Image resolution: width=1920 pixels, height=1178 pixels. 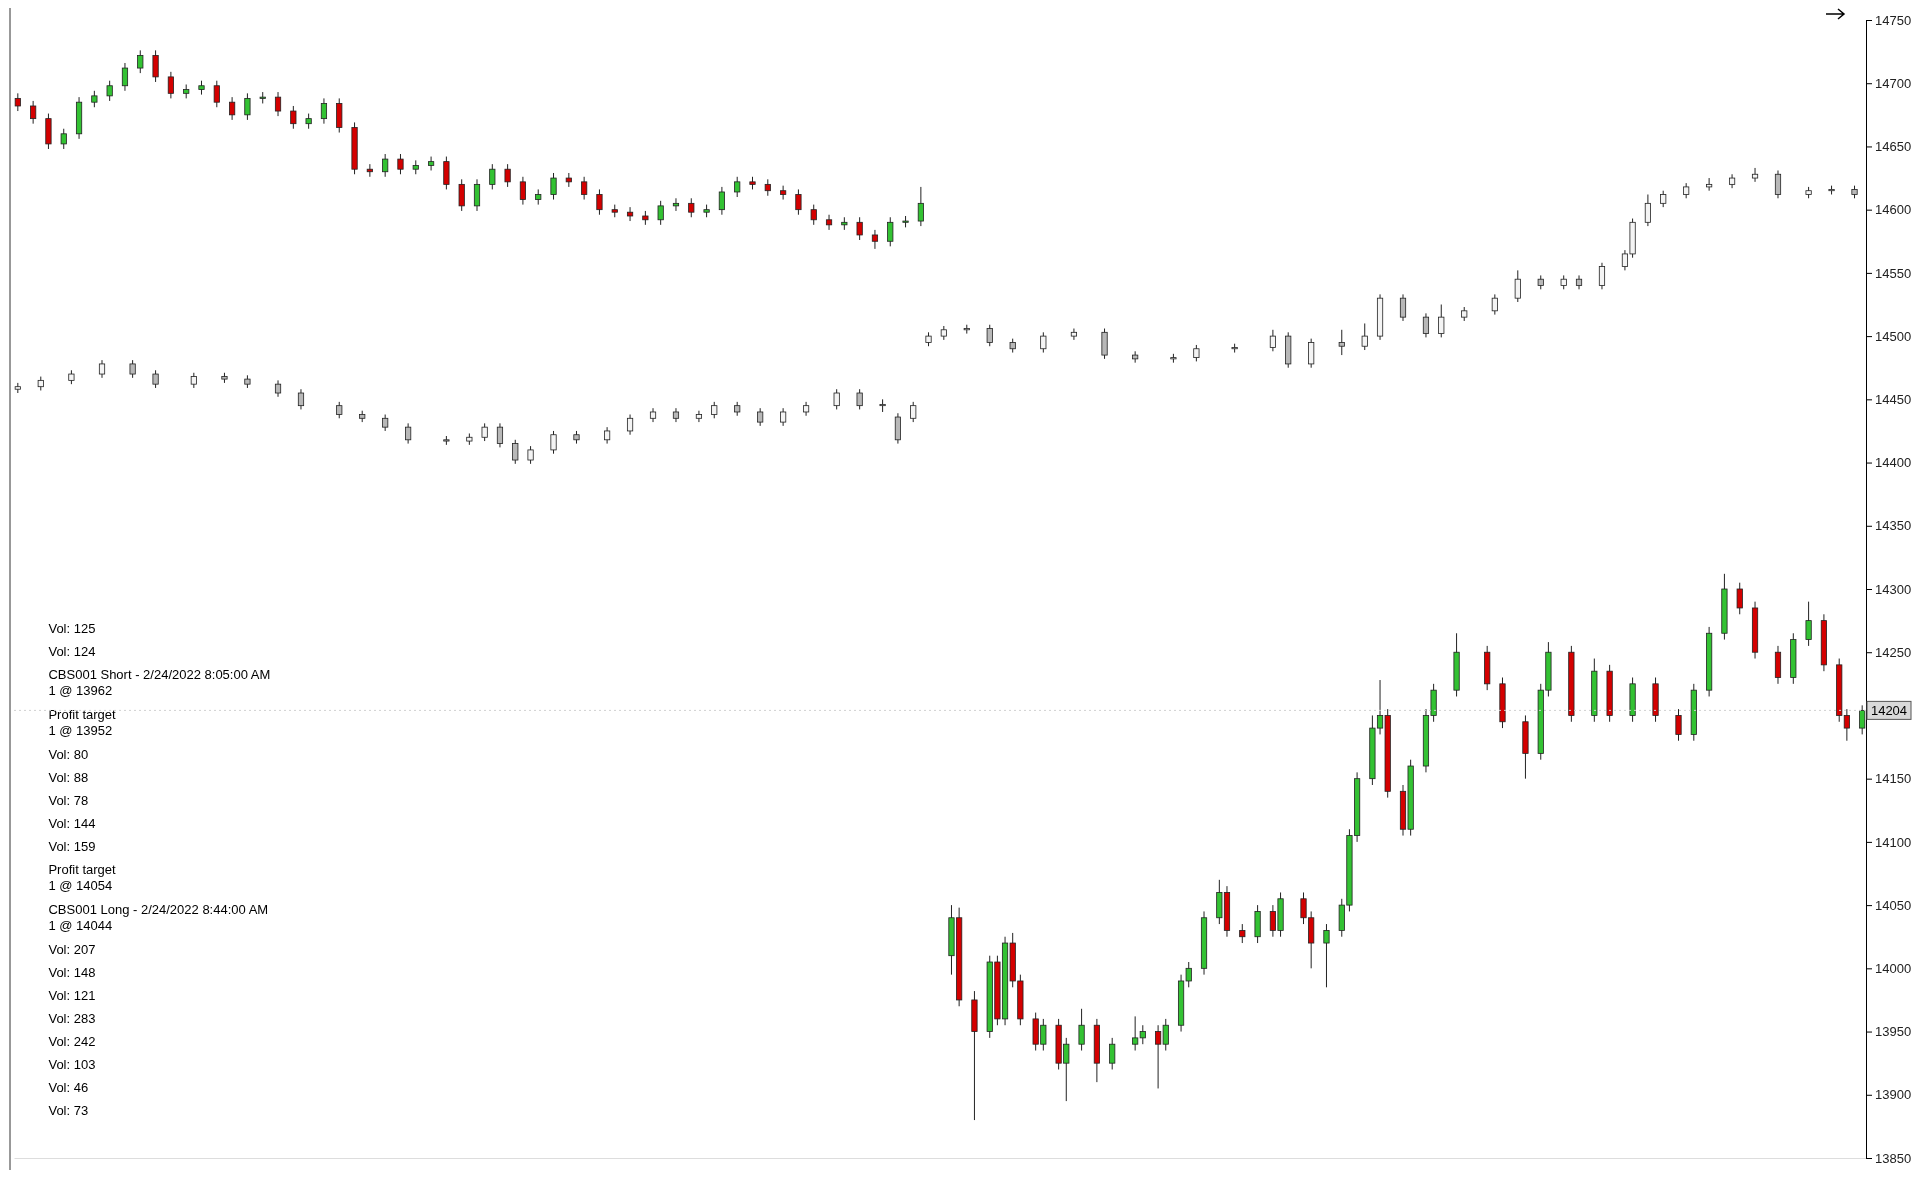 I want to click on ref-line-label: 14204, so click(x=1889, y=710).